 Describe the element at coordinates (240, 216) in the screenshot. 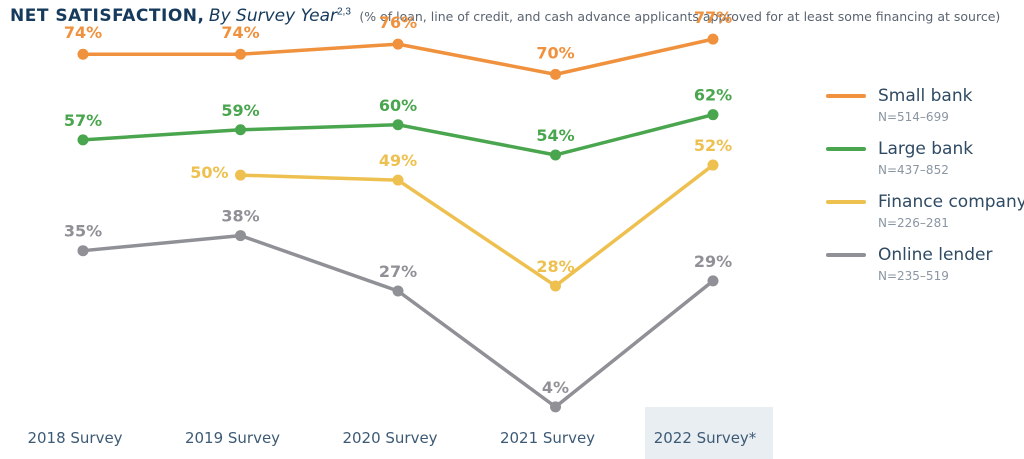

I see `data-label: 38%` at that location.